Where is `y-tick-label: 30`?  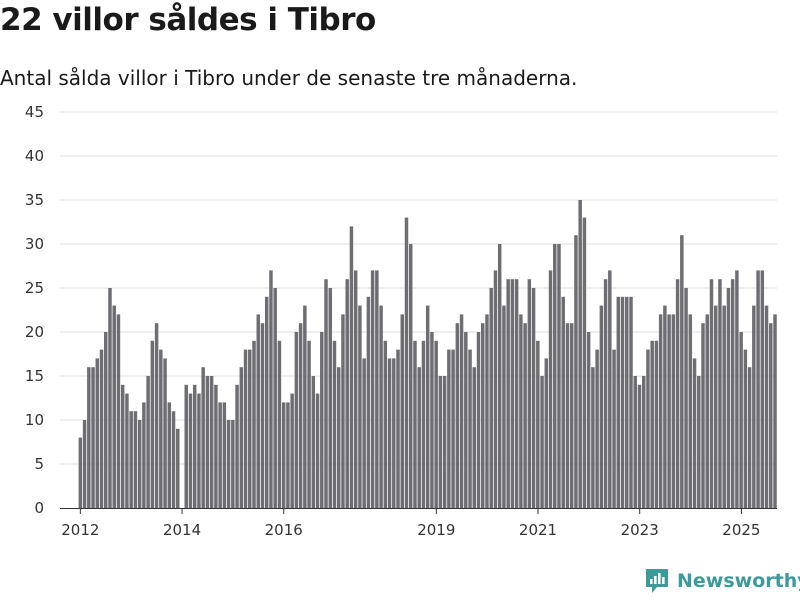 y-tick-label: 30 is located at coordinates (34, 244).